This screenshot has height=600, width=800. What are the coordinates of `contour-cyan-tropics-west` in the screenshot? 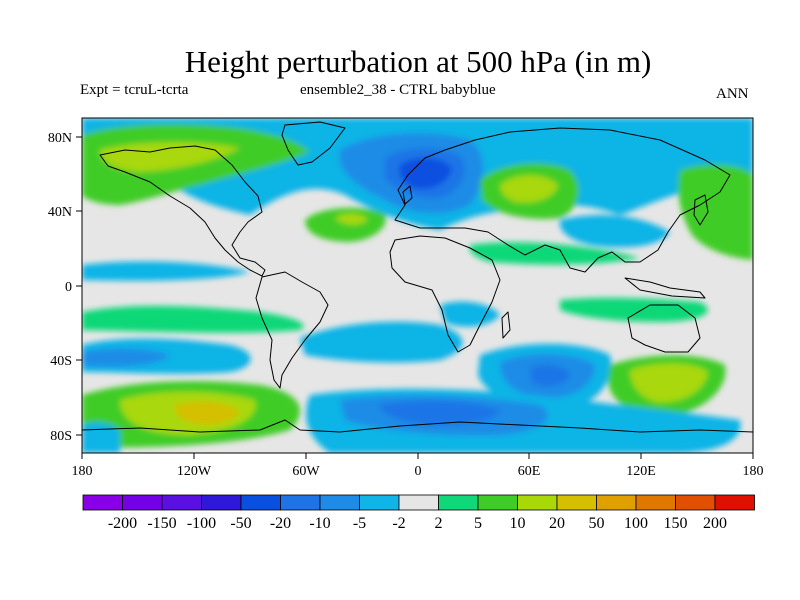 It's located at (166, 271).